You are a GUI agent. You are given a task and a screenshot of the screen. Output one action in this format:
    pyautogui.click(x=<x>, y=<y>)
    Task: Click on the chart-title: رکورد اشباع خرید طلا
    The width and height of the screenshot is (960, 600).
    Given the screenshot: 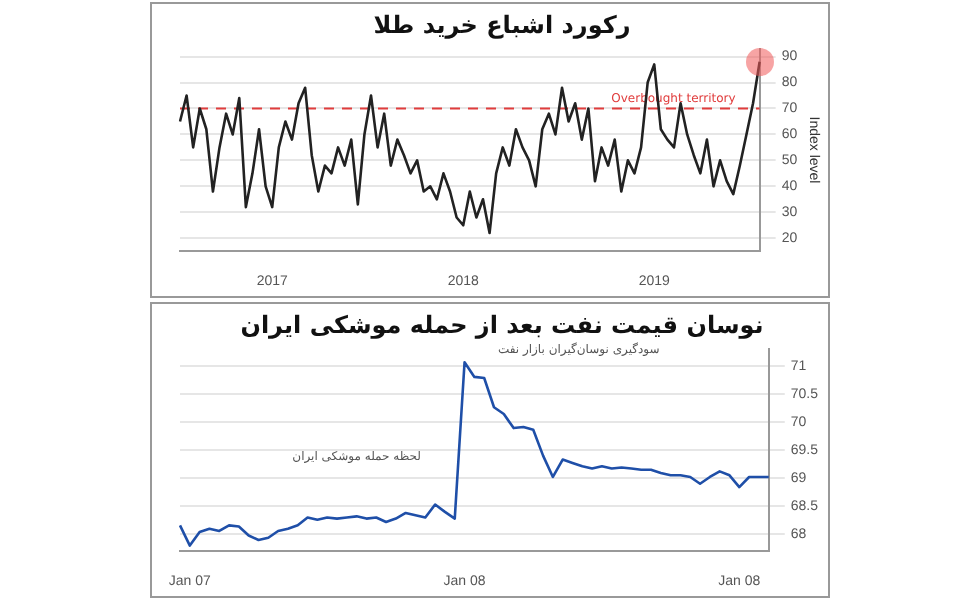 What is the action you would take?
    pyautogui.click(x=502, y=24)
    